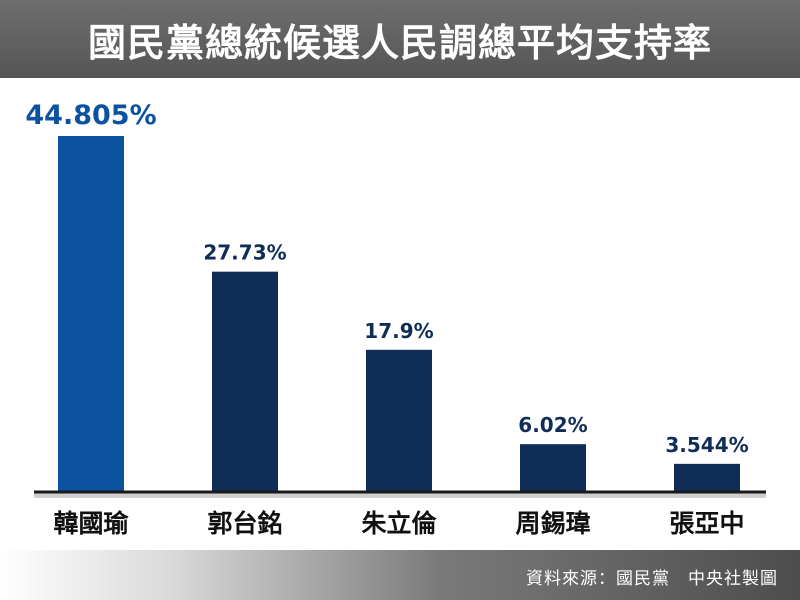  What do you see at coordinates (552, 523) in the screenshot?
I see `category-label-4: 周錫瑋` at bounding box center [552, 523].